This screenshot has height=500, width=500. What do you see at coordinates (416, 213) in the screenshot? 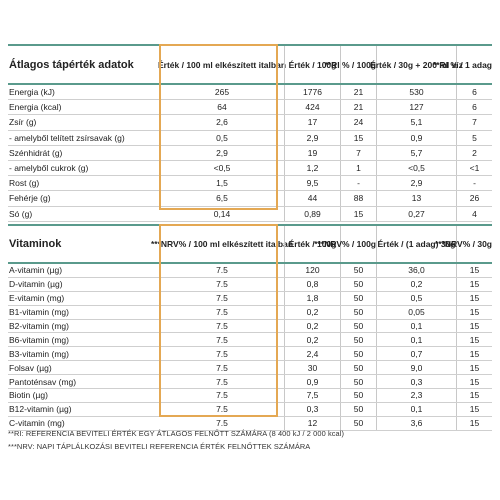
I see `cell-value: 0,27` at bounding box center [416, 213].